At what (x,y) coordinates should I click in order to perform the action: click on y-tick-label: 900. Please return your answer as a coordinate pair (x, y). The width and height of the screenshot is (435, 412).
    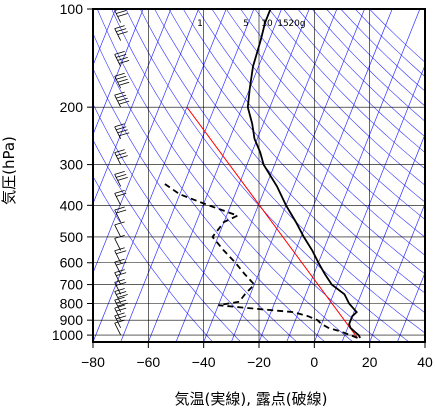
    Looking at the image, I should click on (72, 320).